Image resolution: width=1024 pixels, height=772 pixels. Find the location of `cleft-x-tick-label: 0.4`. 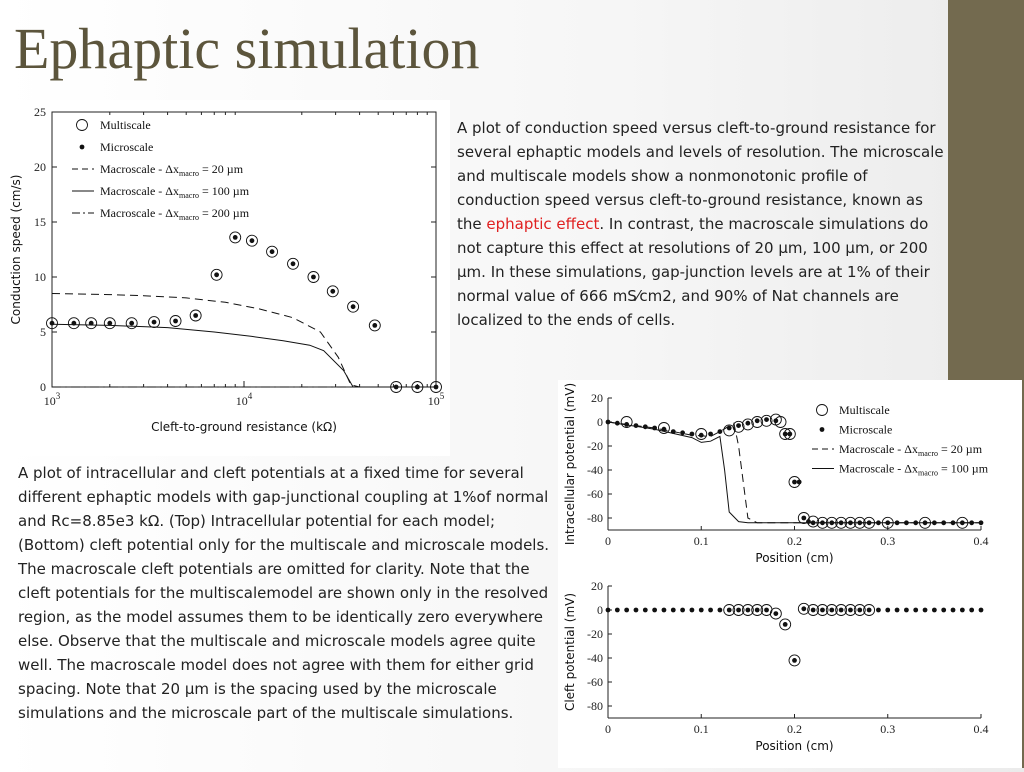

cleft-x-tick-label: 0.4 is located at coordinates (981, 729).